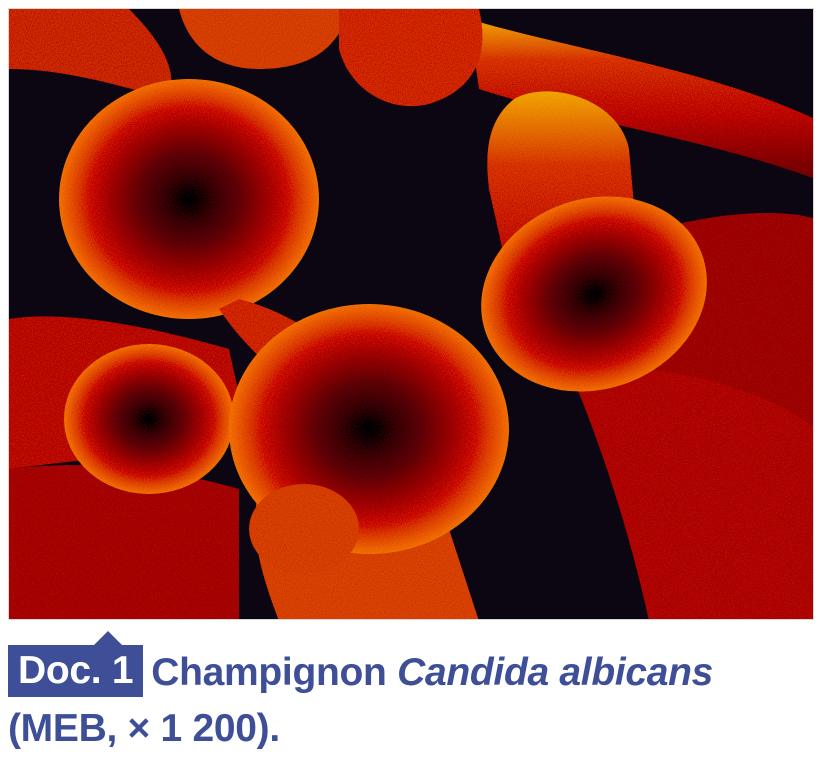  What do you see at coordinates (149, 419) in the screenshot?
I see `yeast-cell-left` at bounding box center [149, 419].